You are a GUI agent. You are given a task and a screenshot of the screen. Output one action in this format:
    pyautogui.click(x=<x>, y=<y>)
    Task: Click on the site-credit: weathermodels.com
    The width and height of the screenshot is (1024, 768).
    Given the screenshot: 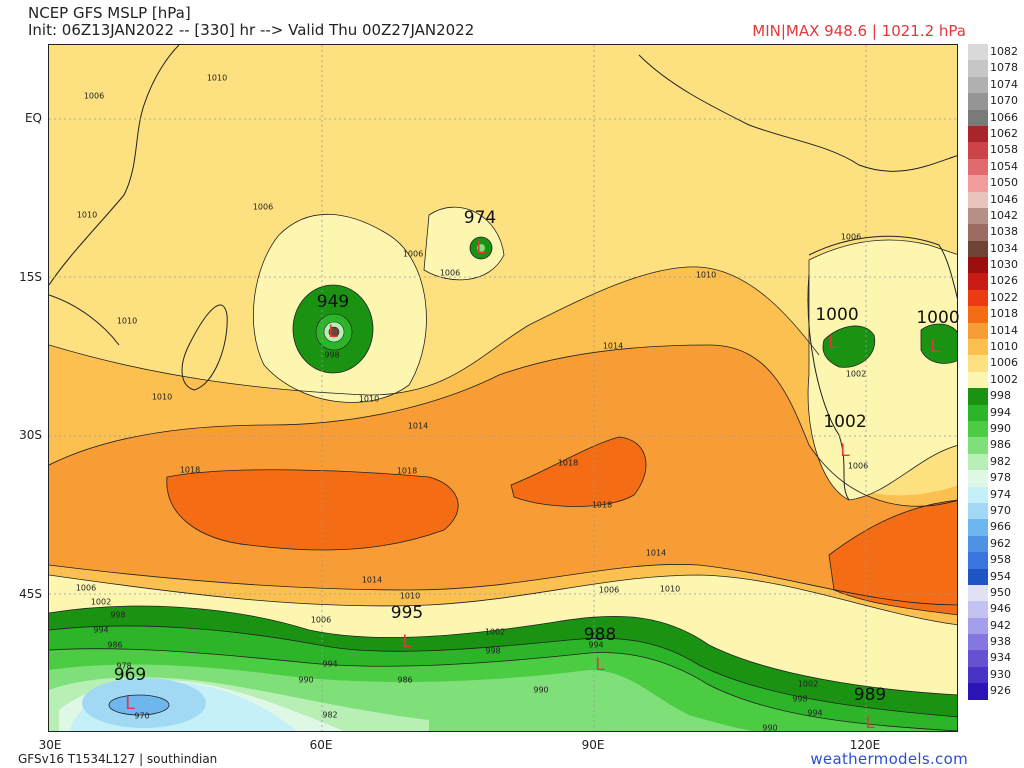 What is the action you would take?
    pyautogui.click(x=889, y=759)
    